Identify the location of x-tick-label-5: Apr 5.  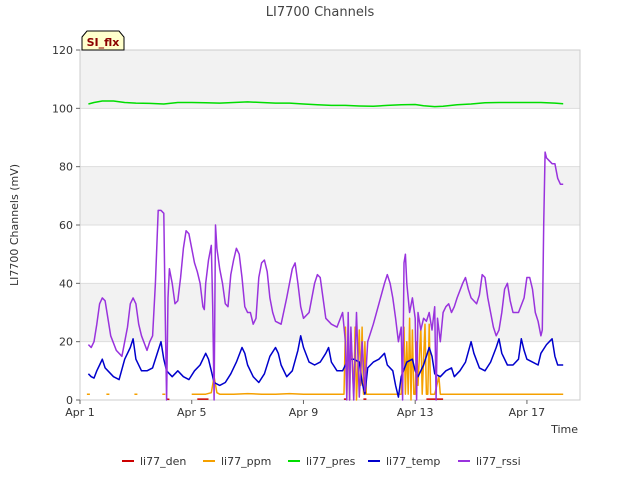
(192, 412).